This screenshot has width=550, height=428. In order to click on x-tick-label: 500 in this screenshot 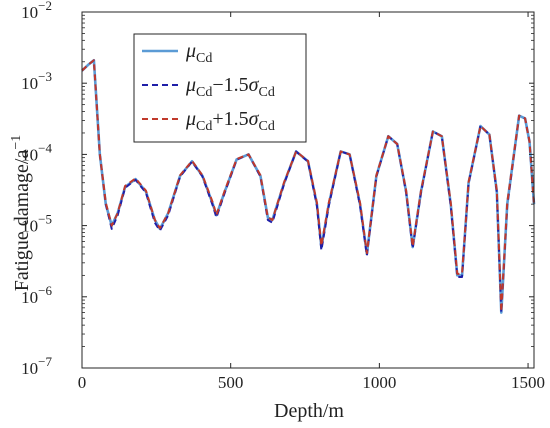, I will do `click(231, 382)`.